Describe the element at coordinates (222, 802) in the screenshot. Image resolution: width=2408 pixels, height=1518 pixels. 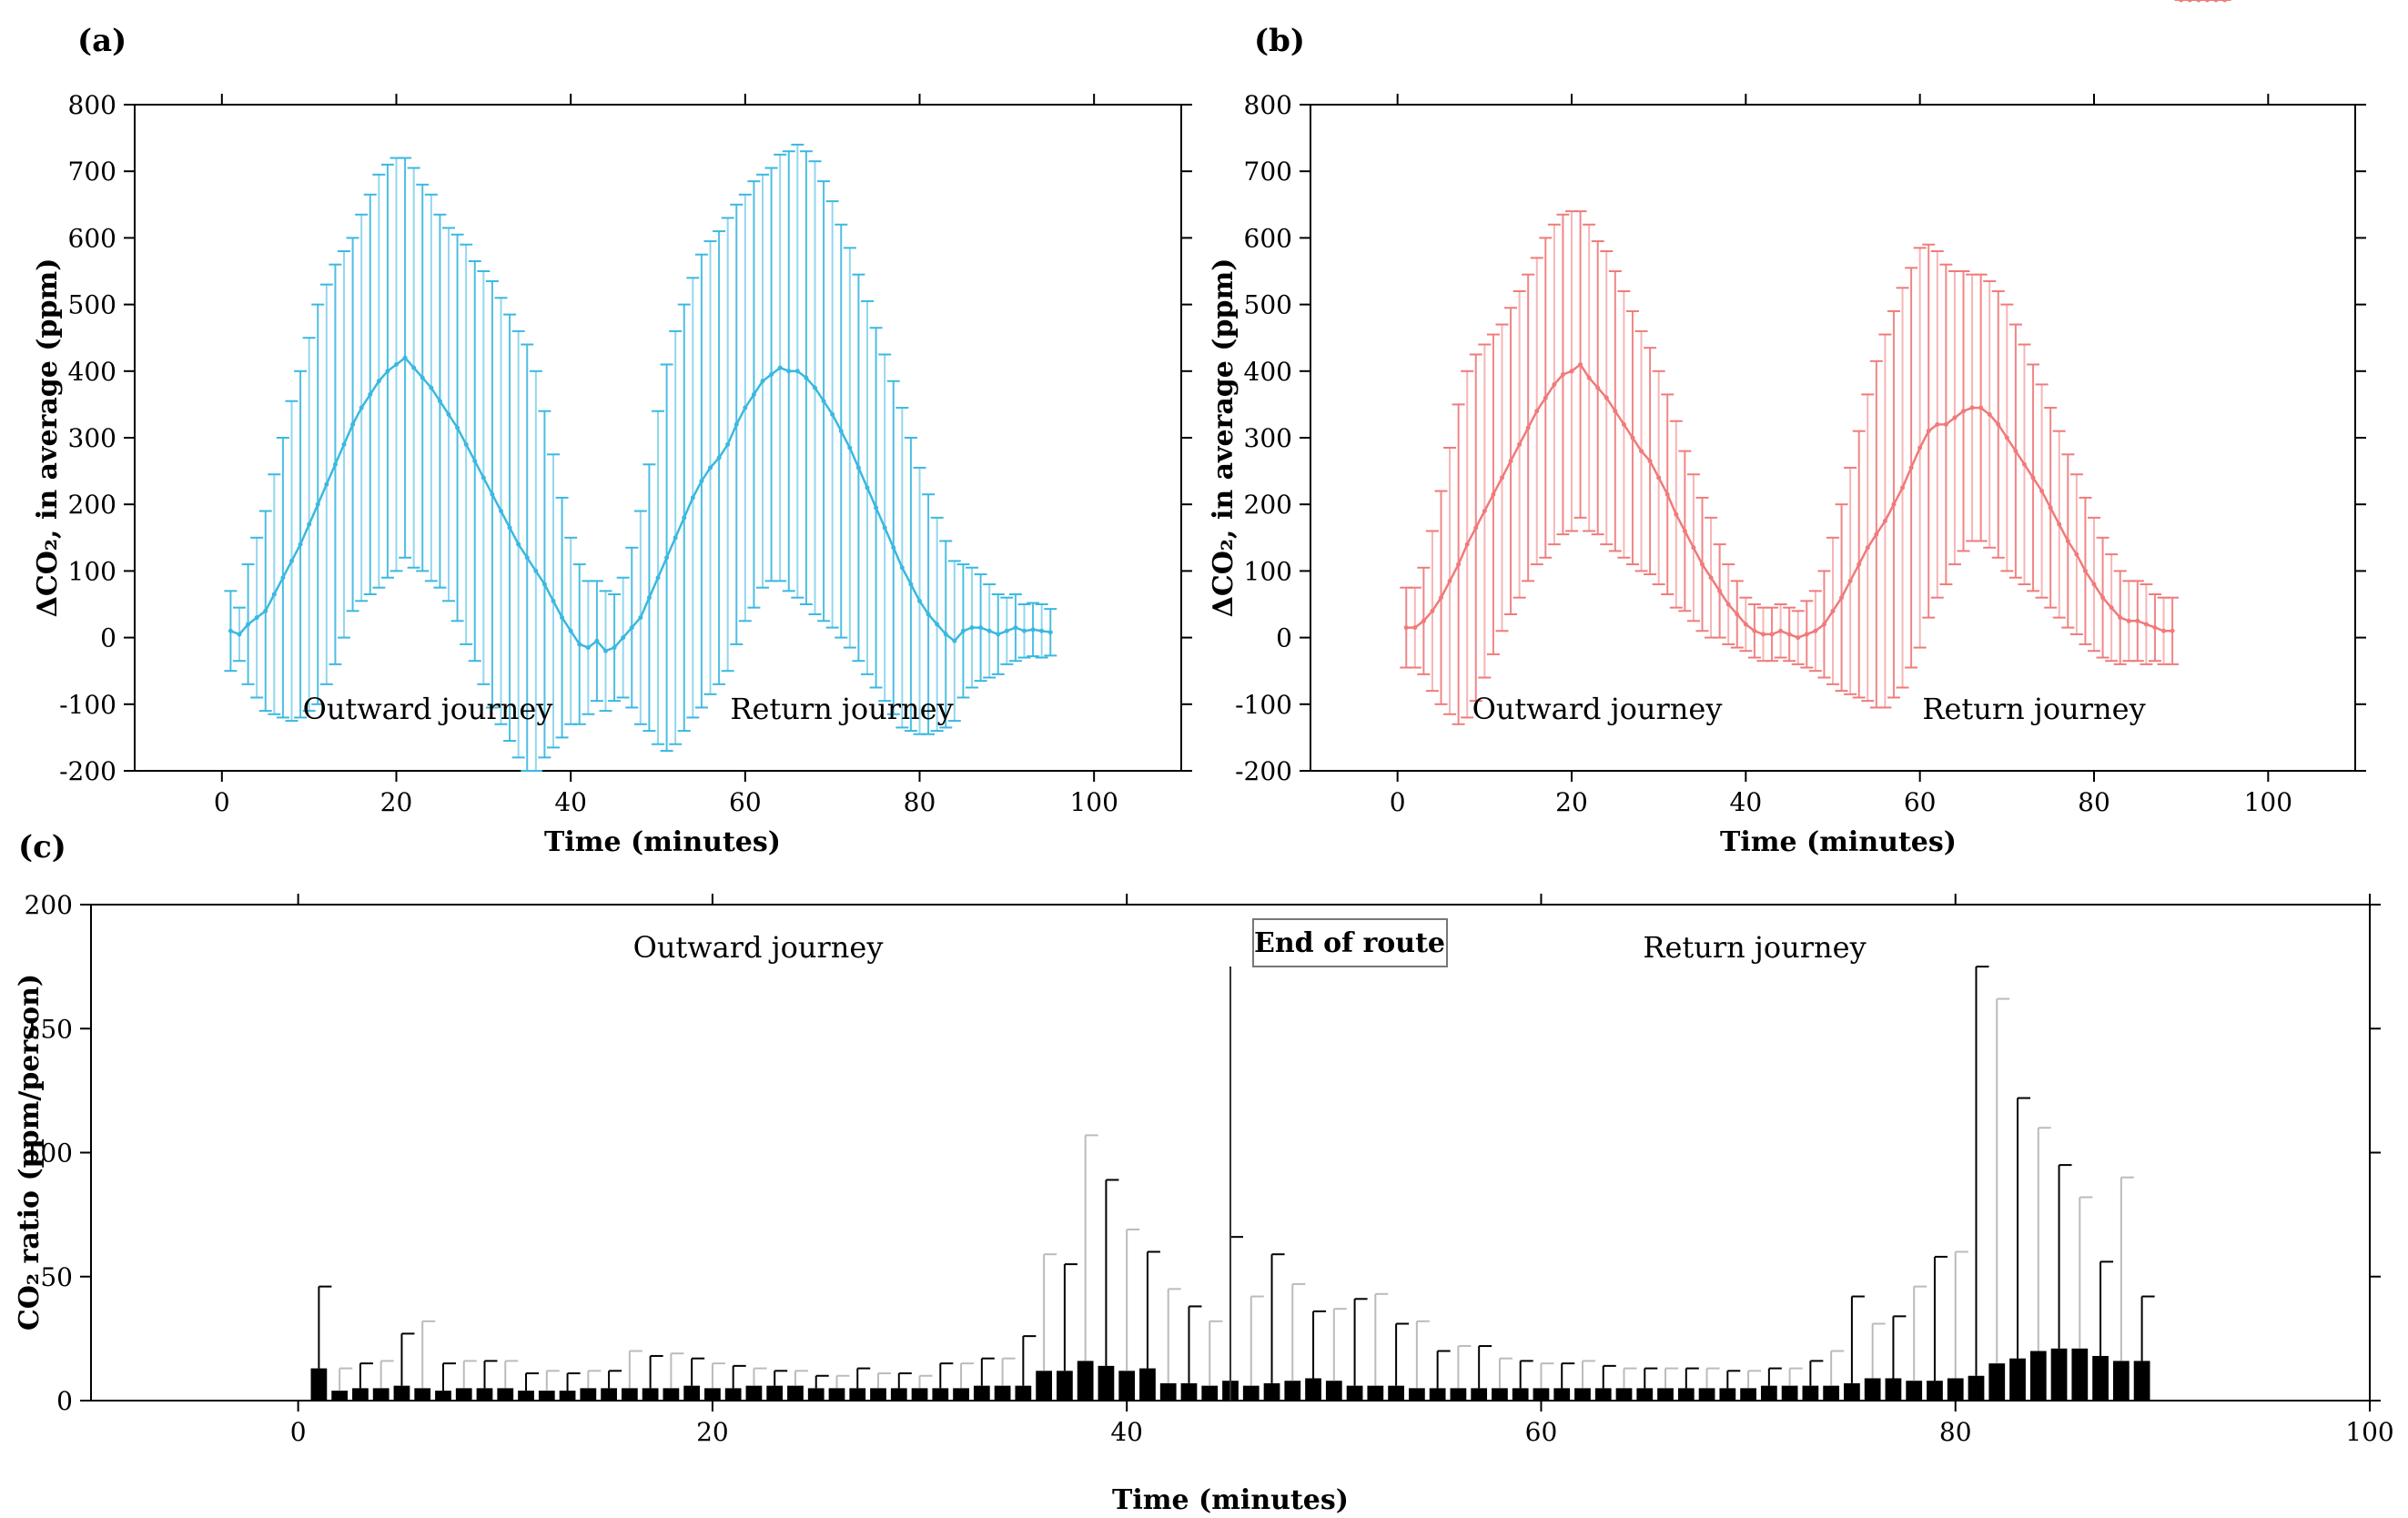
I see `a-x-tick-label: 0` at that location.